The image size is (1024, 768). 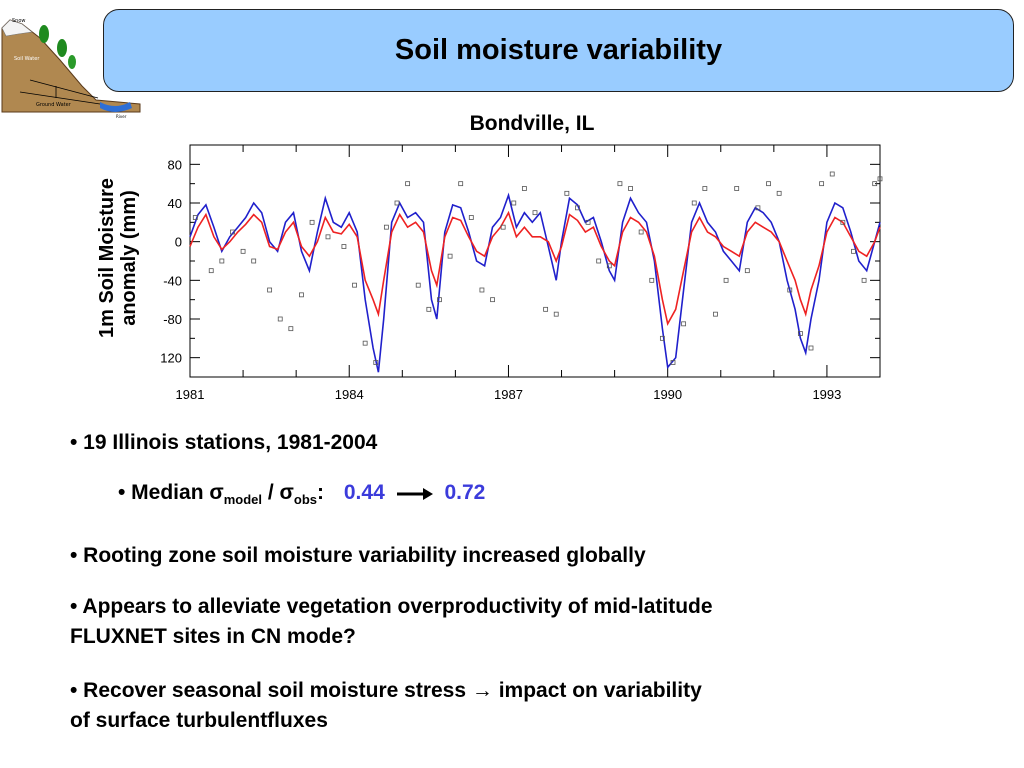 I want to click on y-tick-label: 80, so click(x=175, y=164).